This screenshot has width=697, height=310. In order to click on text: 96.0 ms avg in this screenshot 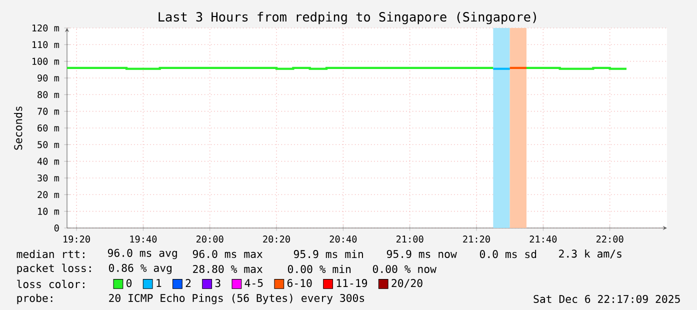, I will do `click(142, 254)`.